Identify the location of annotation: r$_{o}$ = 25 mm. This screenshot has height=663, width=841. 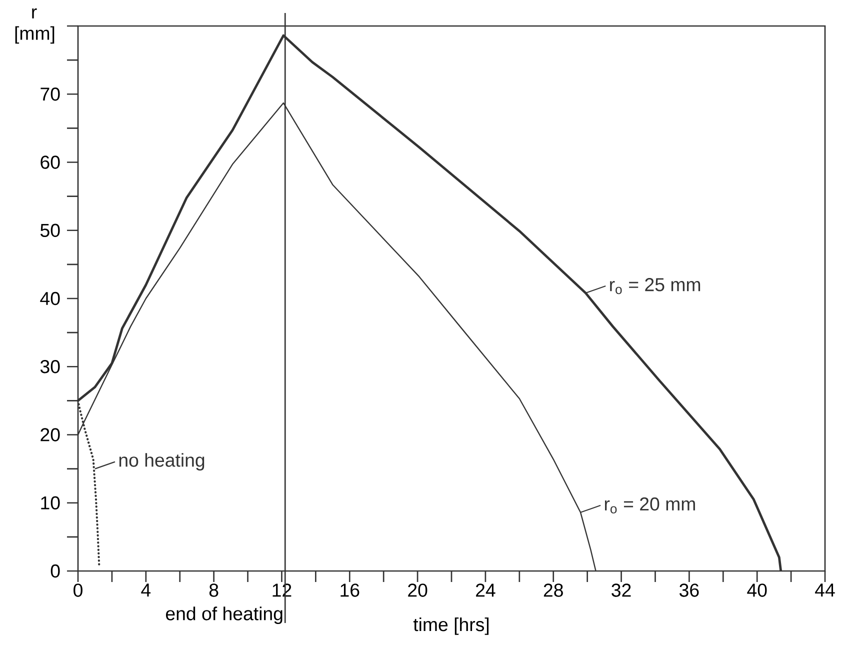
(655, 286).